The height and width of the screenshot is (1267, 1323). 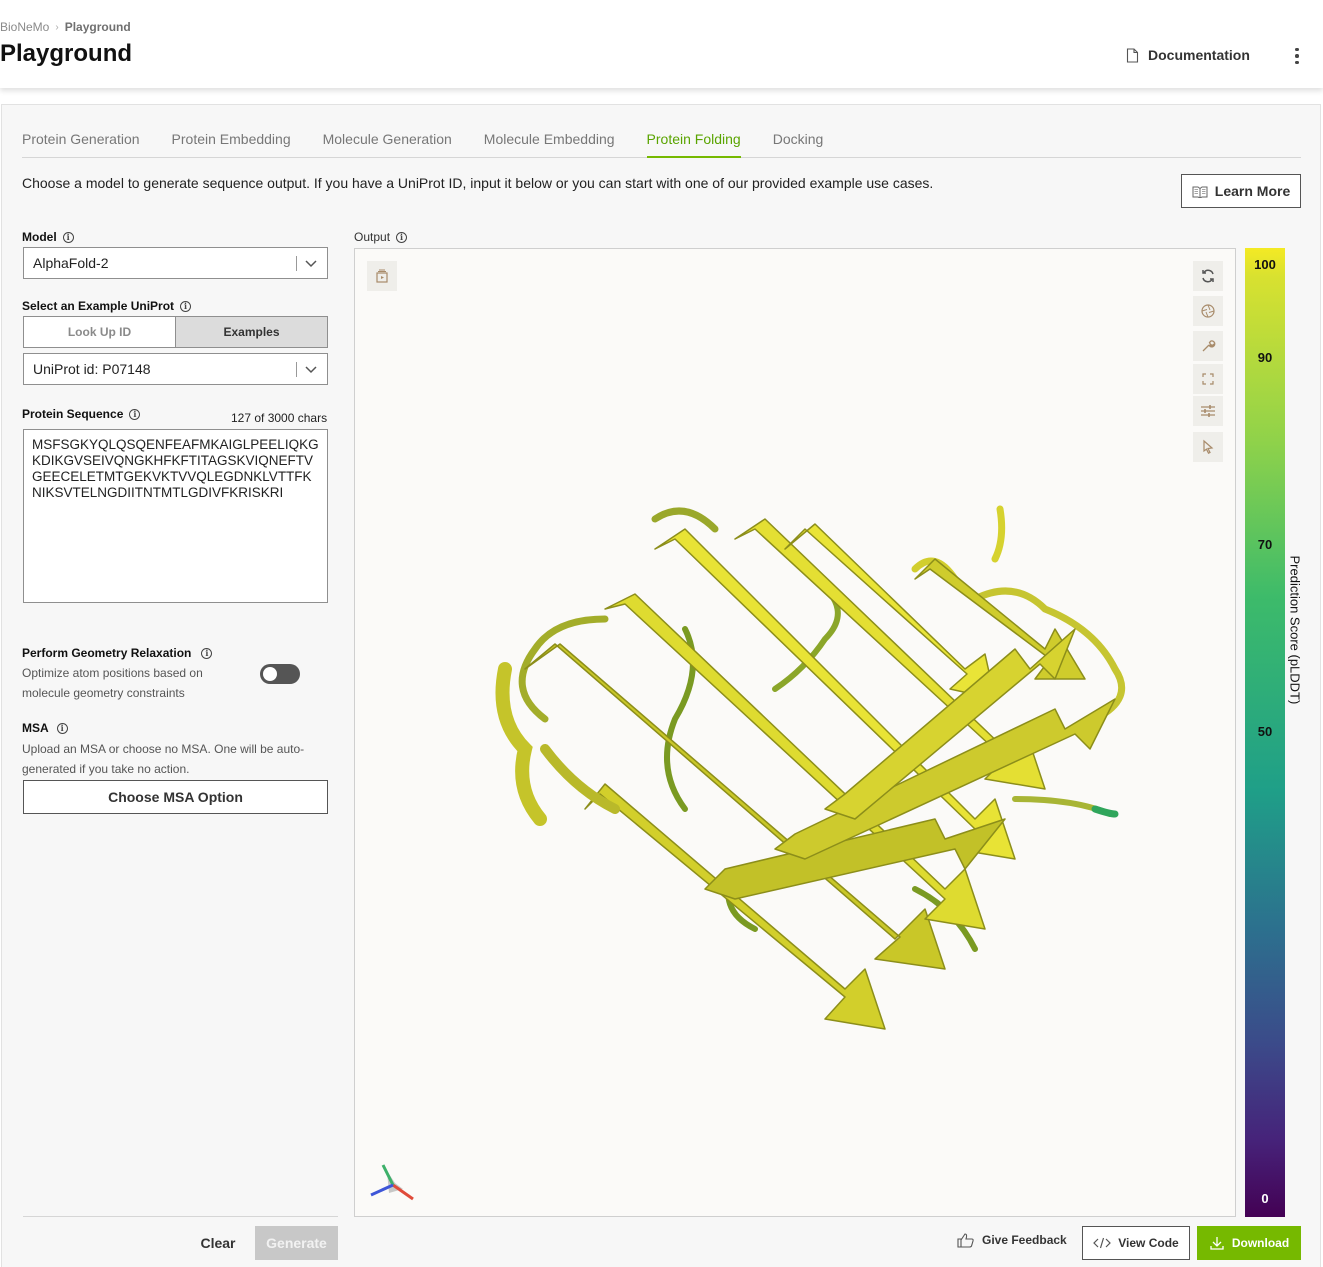 I want to click on view-code-button: View Code, so click(x=1136, y=1243).